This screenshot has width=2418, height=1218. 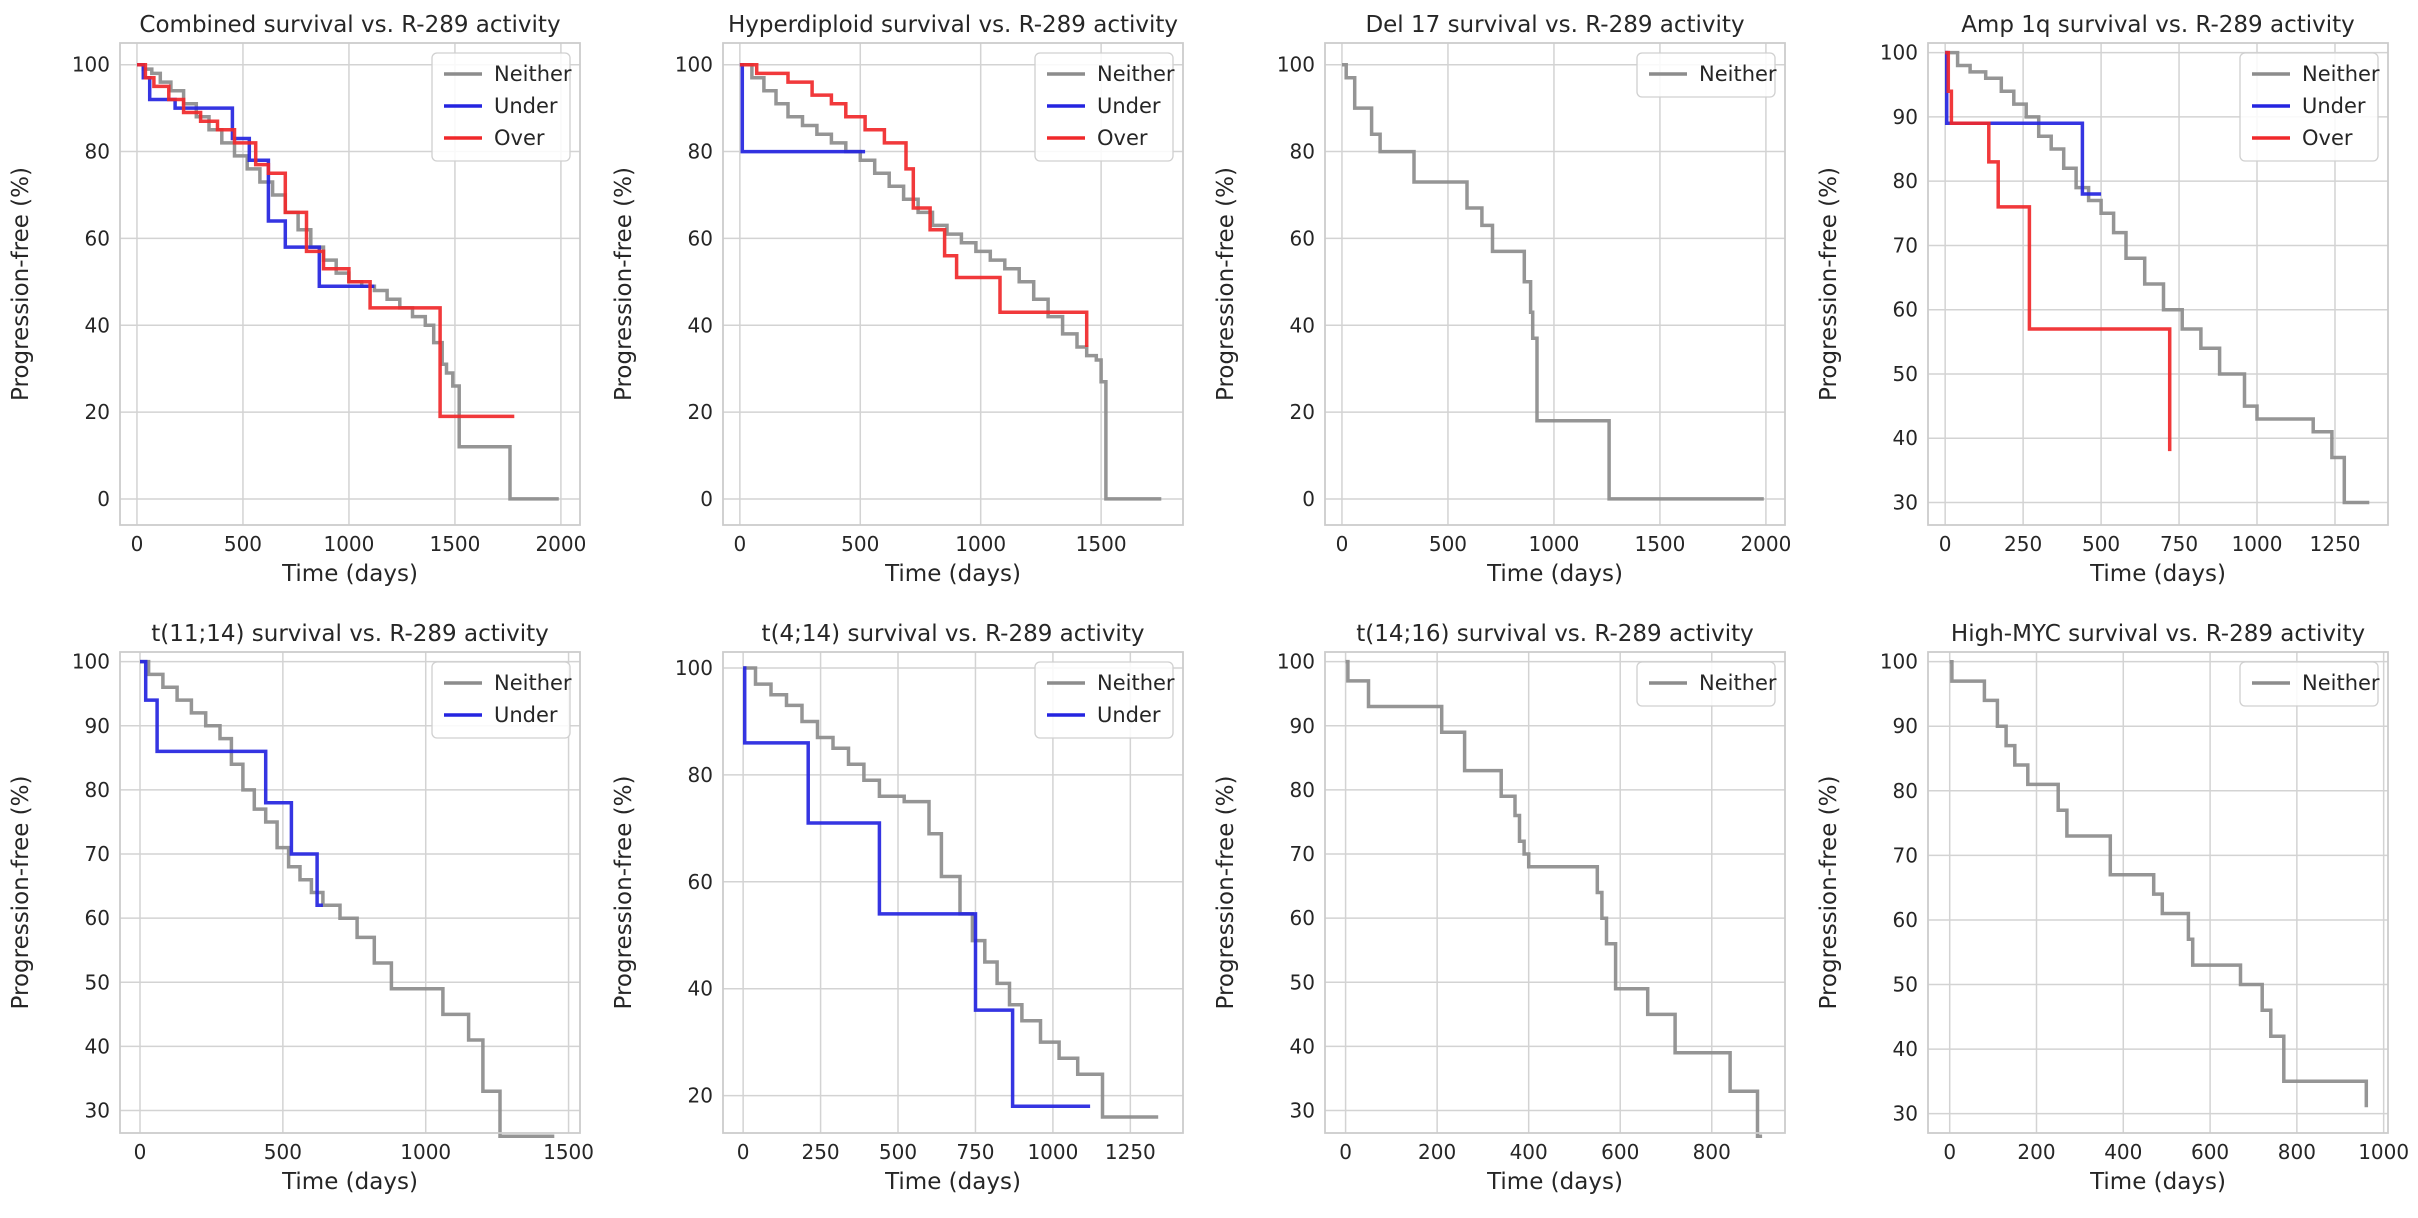 I want to click on y-tick-label: 50, so click(x=1302, y=982).